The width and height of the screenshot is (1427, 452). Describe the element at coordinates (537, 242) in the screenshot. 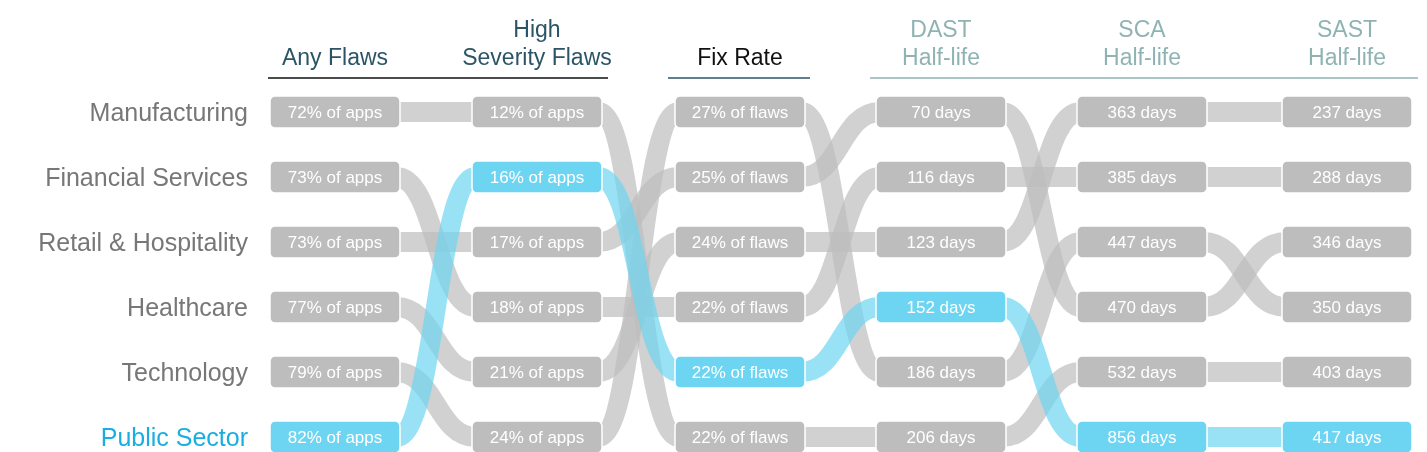

I see `data-label: 17% of apps` at that location.